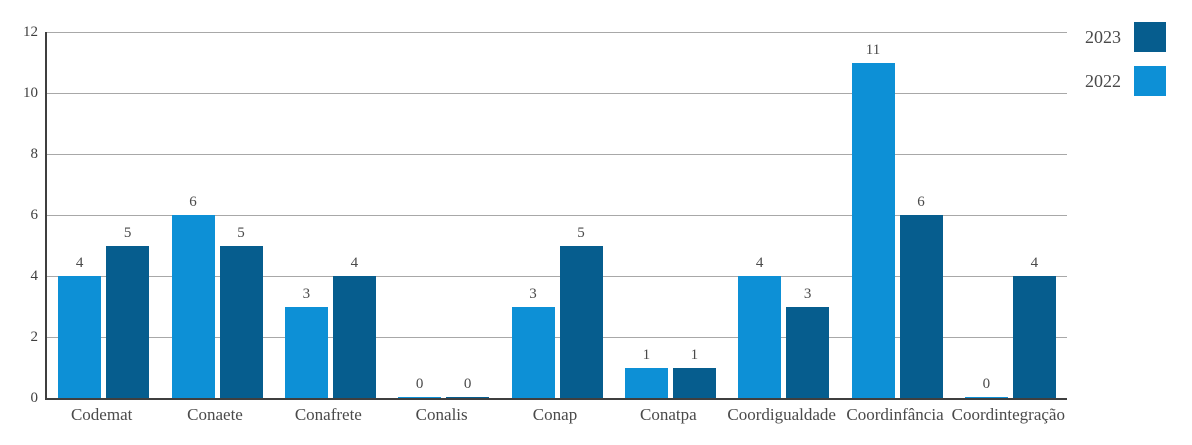  What do you see at coordinates (193, 306) in the screenshot?
I see `bar-2022-conaete` at bounding box center [193, 306].